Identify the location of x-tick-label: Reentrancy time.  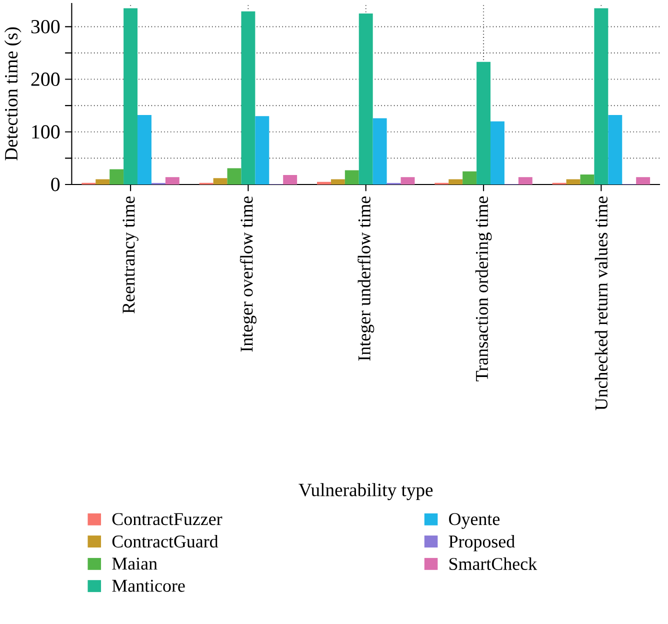
(130, 255).